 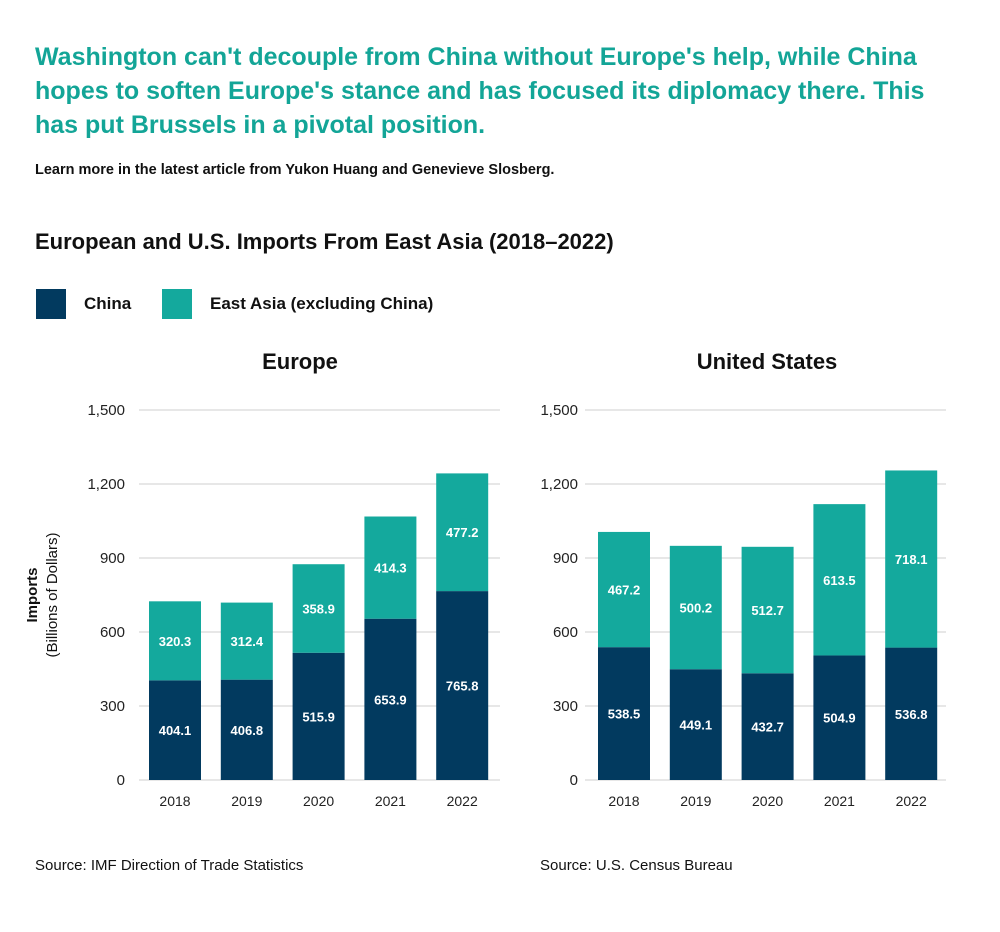 What do you see at coordinates (52, 594) in the screenshot?
I see `y-axis-units: (Billions of Dollars)` at bounding box center [52, 594].